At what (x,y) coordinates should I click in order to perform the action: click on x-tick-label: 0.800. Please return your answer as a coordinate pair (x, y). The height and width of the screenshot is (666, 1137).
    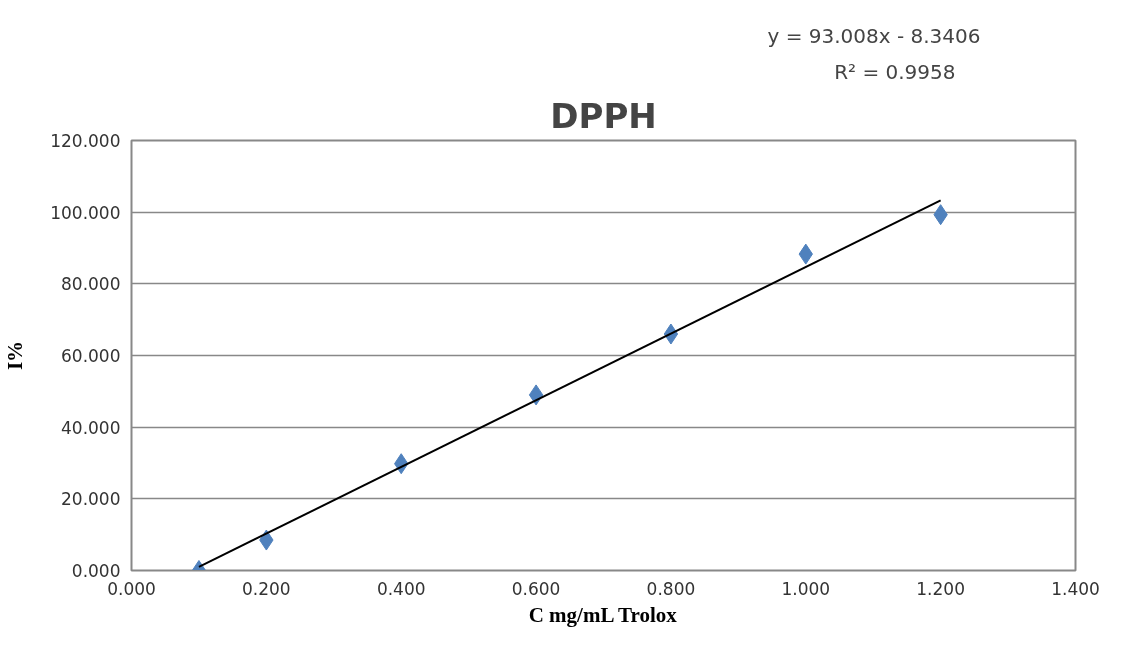
    Looking at the image, I should click on (671, 588).